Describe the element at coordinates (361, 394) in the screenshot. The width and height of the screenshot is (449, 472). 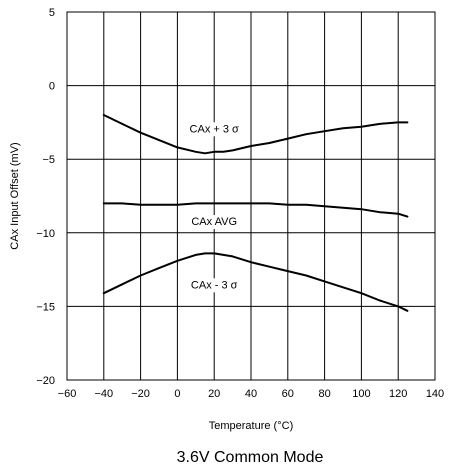
I see `x-tick-label: 100` at that location.